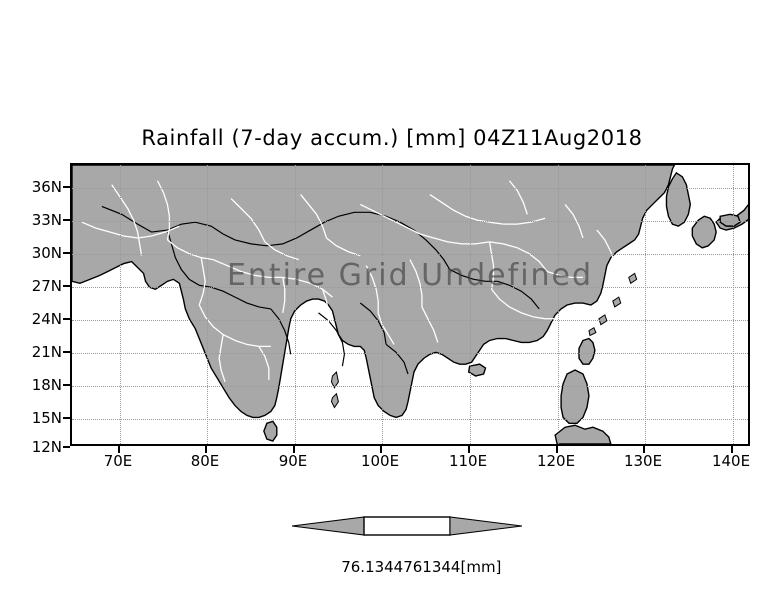 This screenshot has width=784, height=612. What do you see at coordinates (46, 319) in the screenshot?
I see `y-tick-label: 24N` at bounding box center [46, 319].